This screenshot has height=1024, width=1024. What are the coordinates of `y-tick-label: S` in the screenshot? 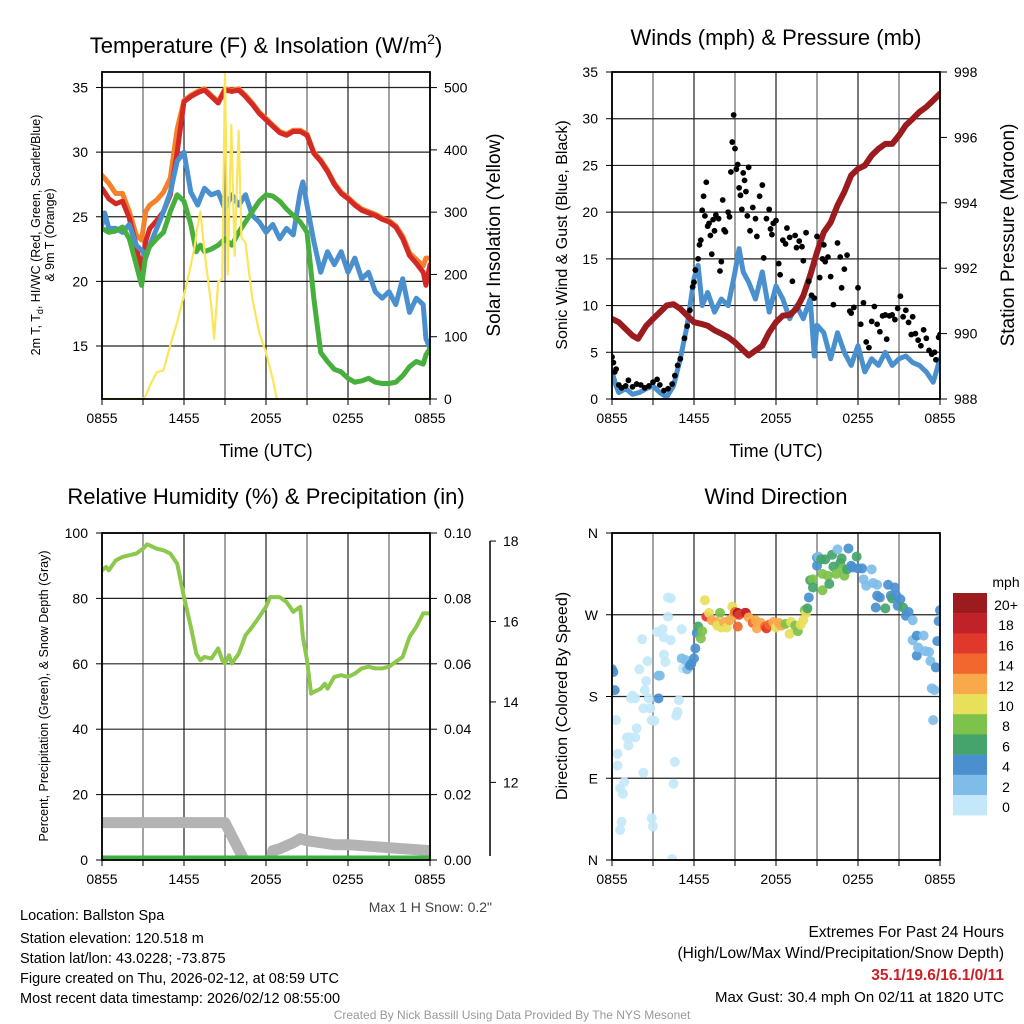 It's located at (593, 697).